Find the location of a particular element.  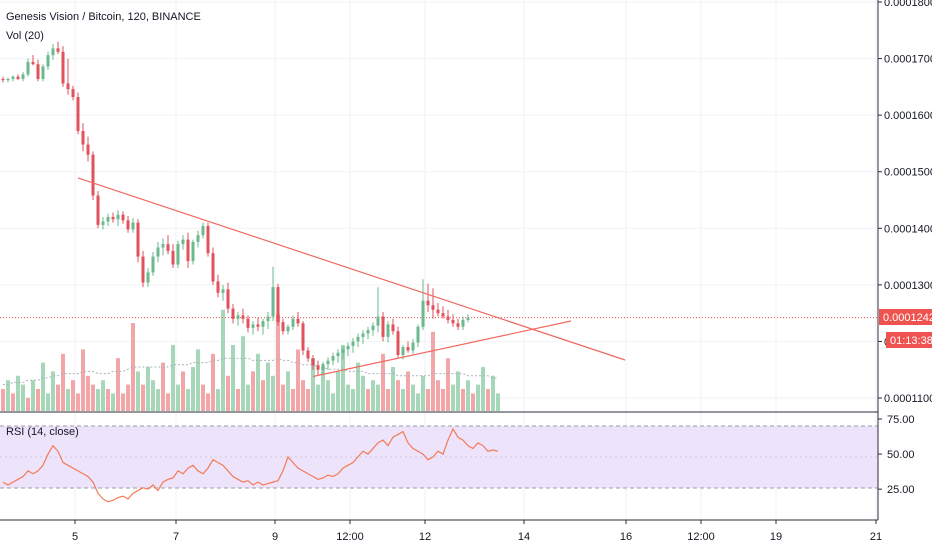

time-tick-label: 7 is located at coordinates (176, 537).